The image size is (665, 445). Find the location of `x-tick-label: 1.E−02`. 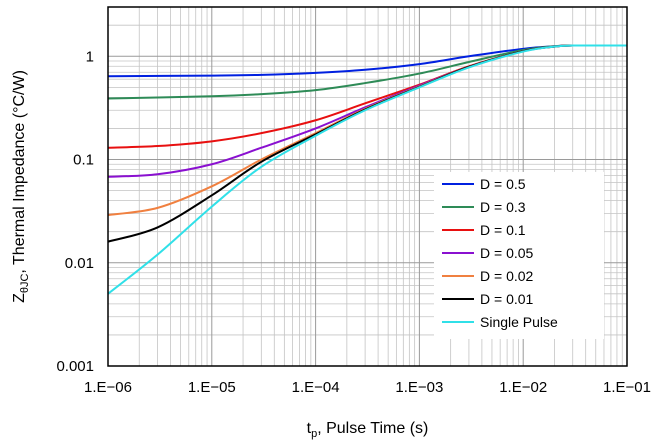

x-tick-label: 1.E−02 is located at coordinates (523, 387).